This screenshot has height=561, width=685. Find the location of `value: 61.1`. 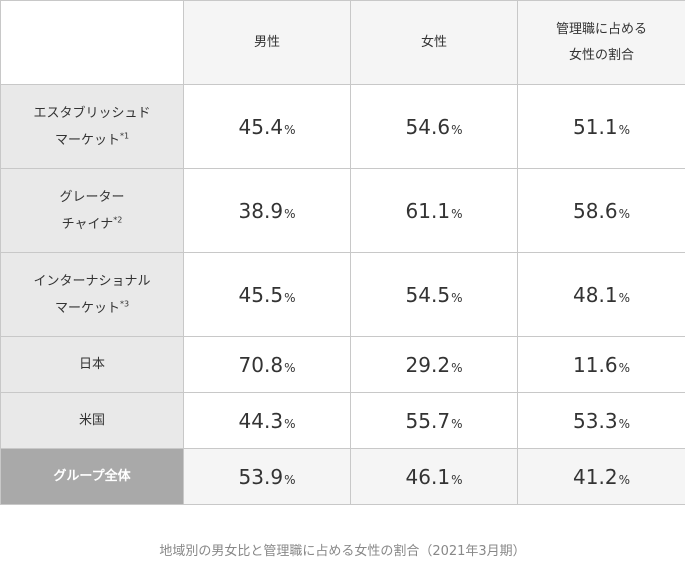

value: 61.1 is located at coordinates (428, 210).